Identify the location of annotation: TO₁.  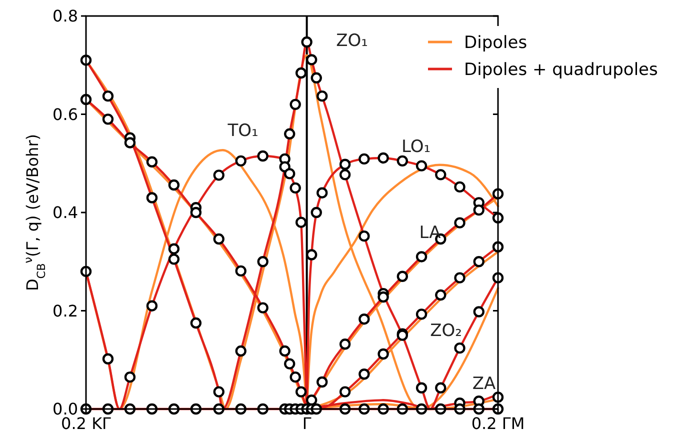
(242, 130).